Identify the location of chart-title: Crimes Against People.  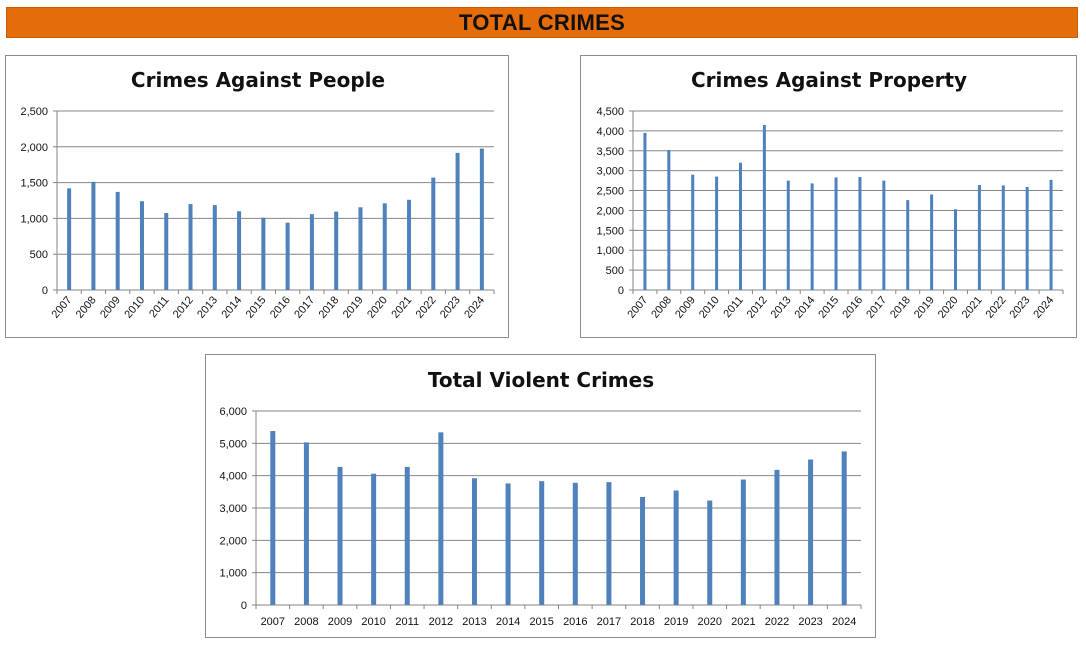
(258, 80).